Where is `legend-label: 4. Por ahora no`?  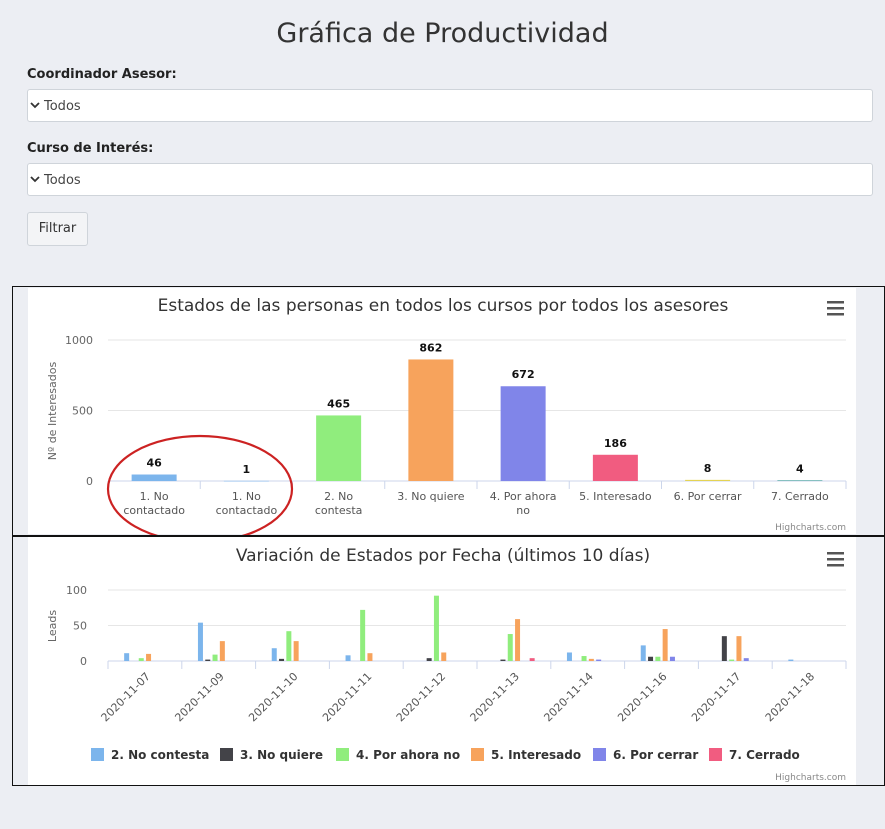
legend-label: 4. Por ahora no is located at coordinates (408, 755).